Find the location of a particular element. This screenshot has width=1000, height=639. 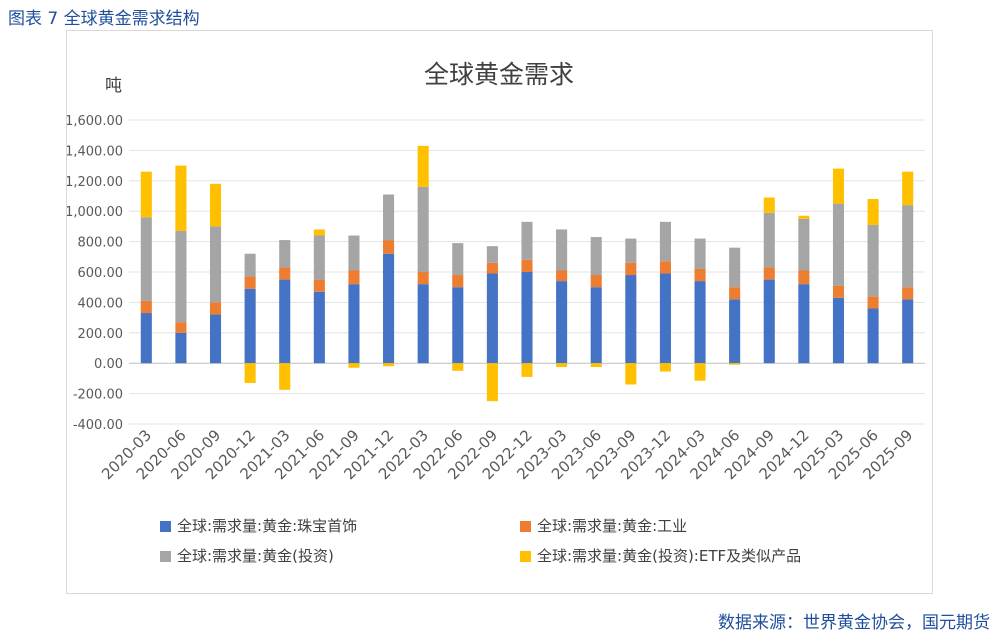

source-note: 数据来源：世界黄金协会，国元期货 is located at coordinates (854, 623).